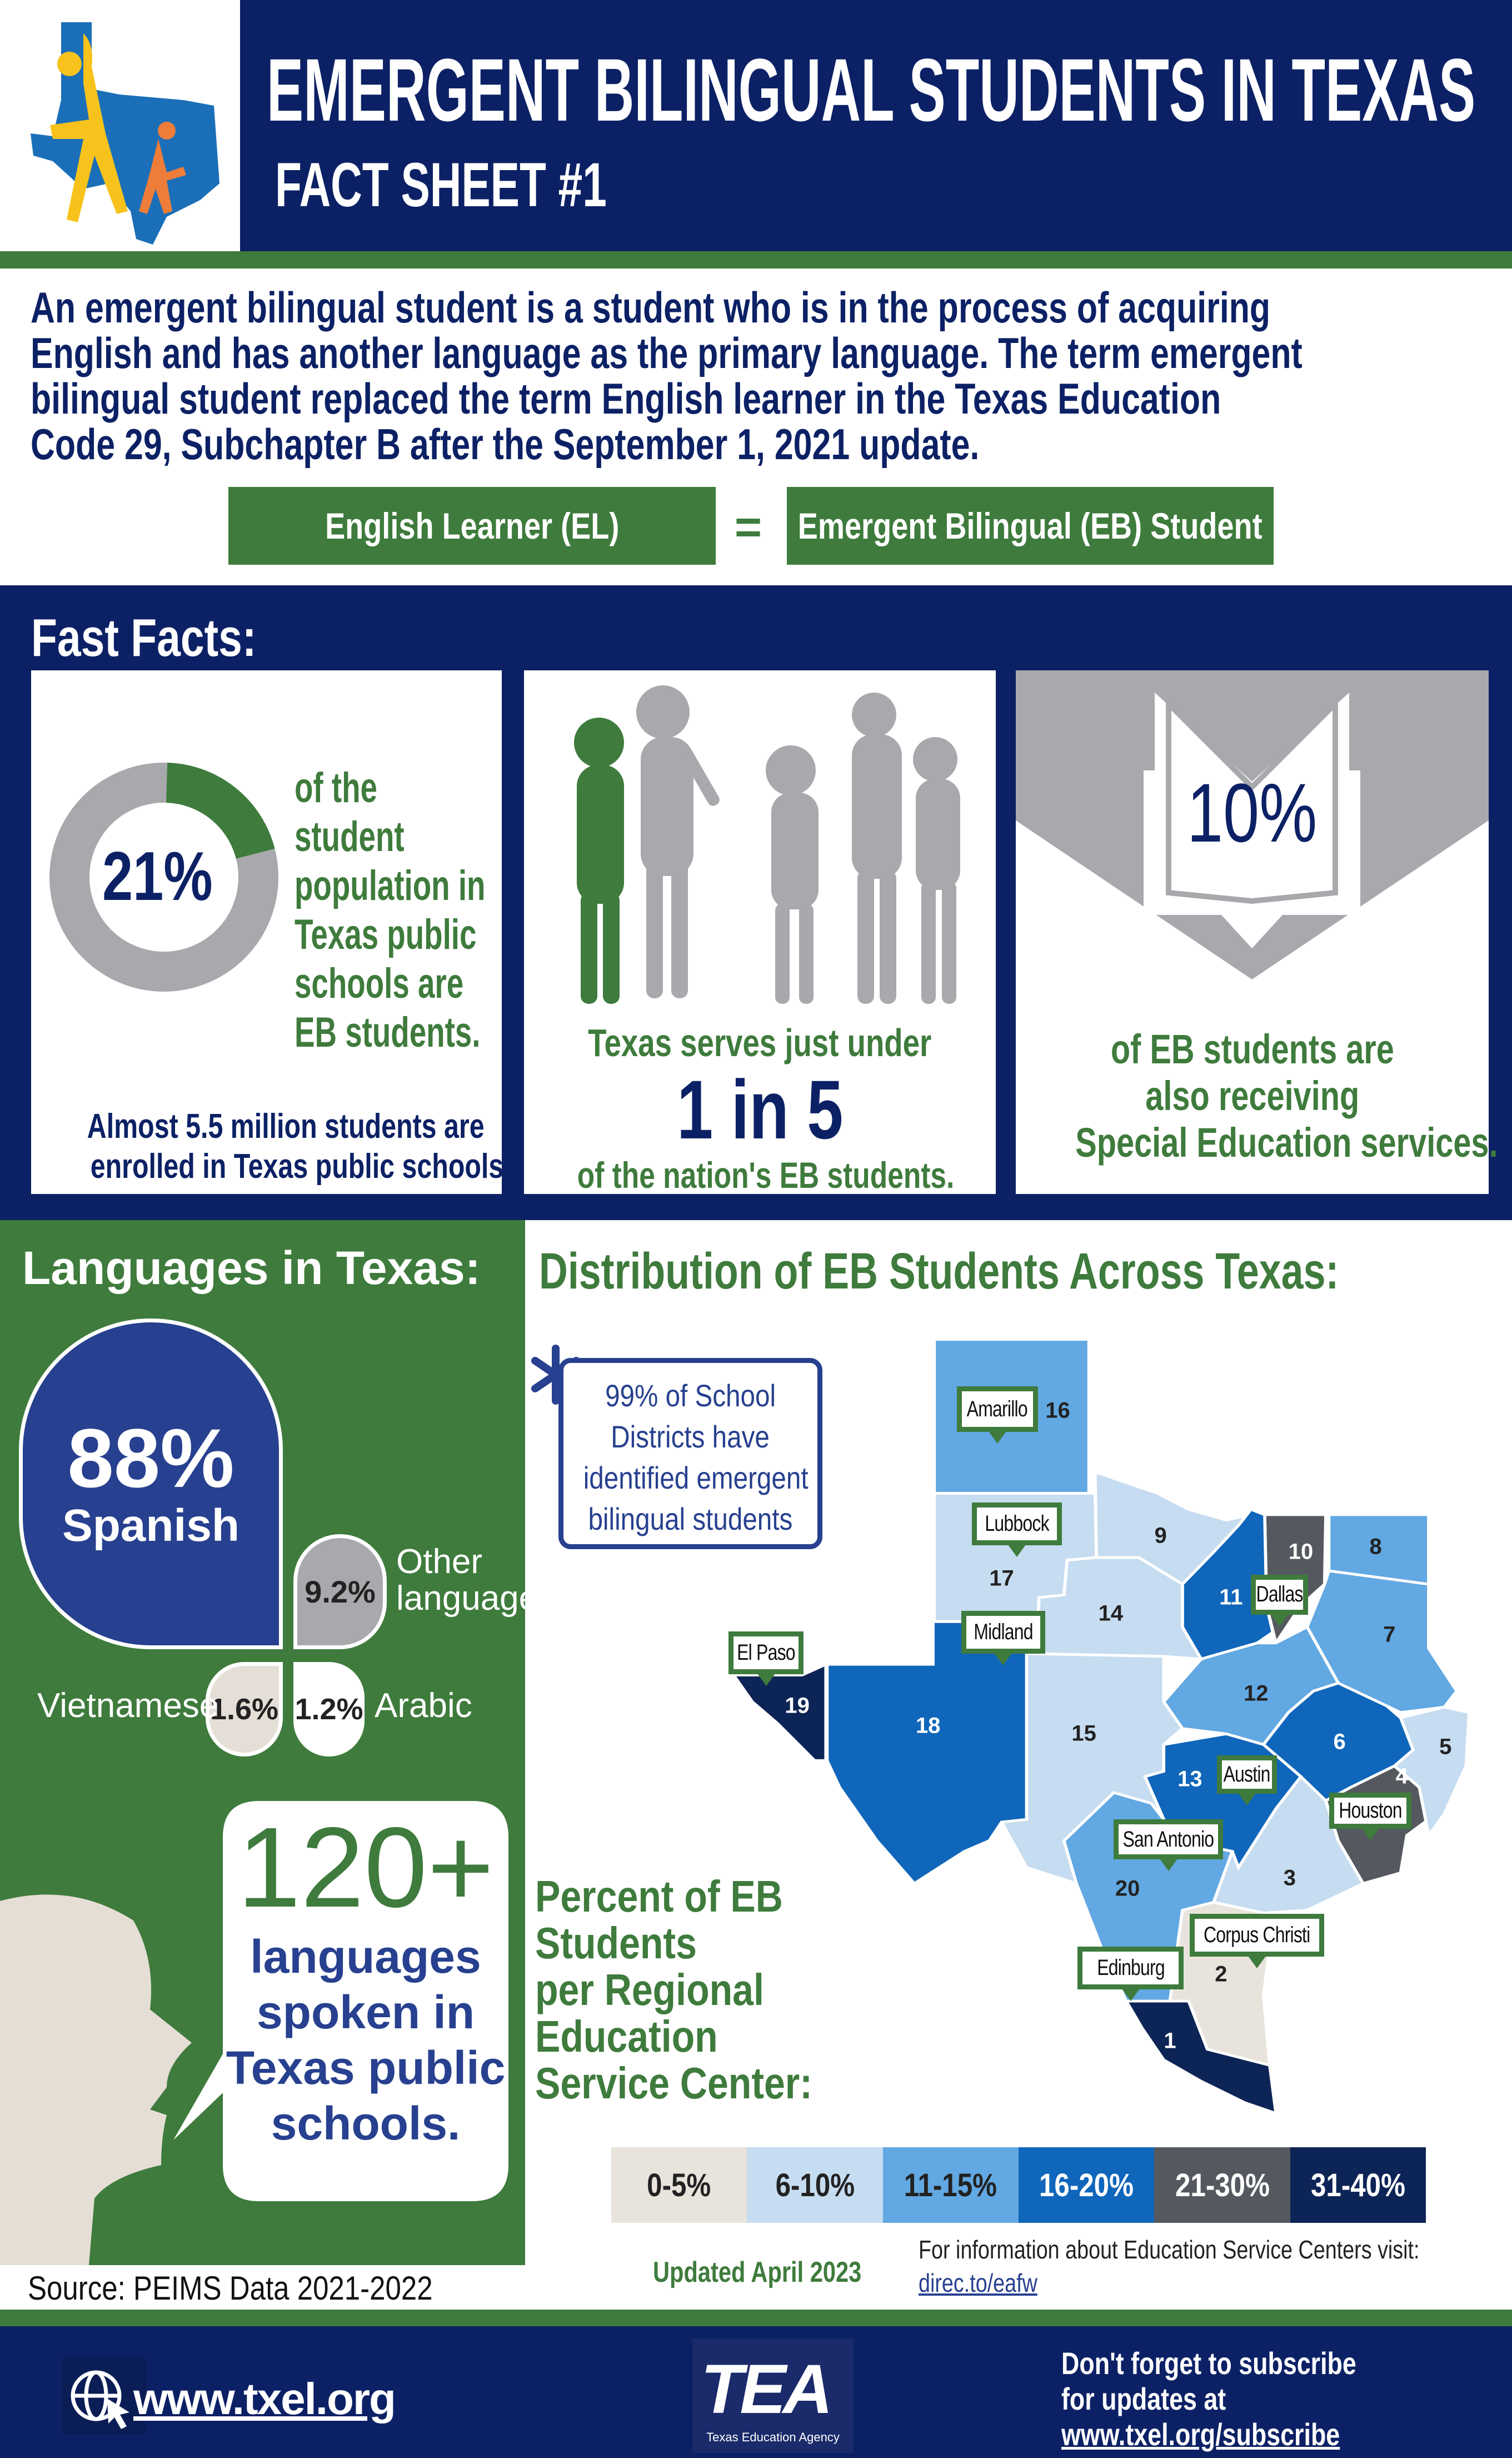  What do you see at coordinates (1370, 1817) in the screenshot?
I see `city-label: Houston` at bounding box center [1370, 1817].